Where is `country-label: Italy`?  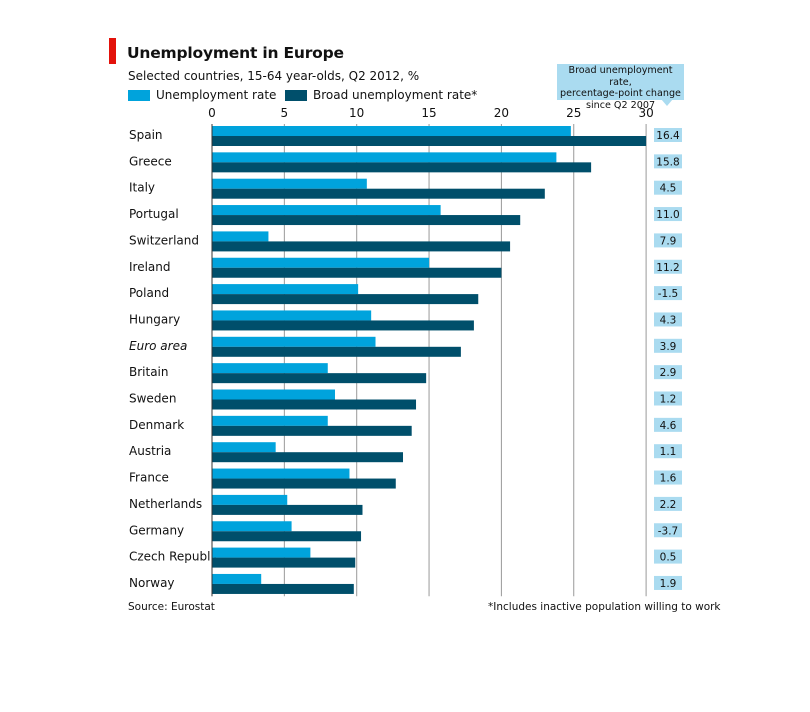
country-label: Italy is located at coordinates (142, 188).